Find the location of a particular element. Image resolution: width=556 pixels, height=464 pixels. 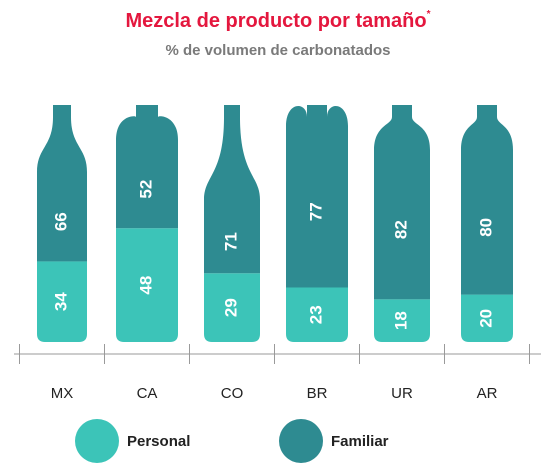

title-text: Mezcla de producto por tamaño is located at coordinates (275, 21).